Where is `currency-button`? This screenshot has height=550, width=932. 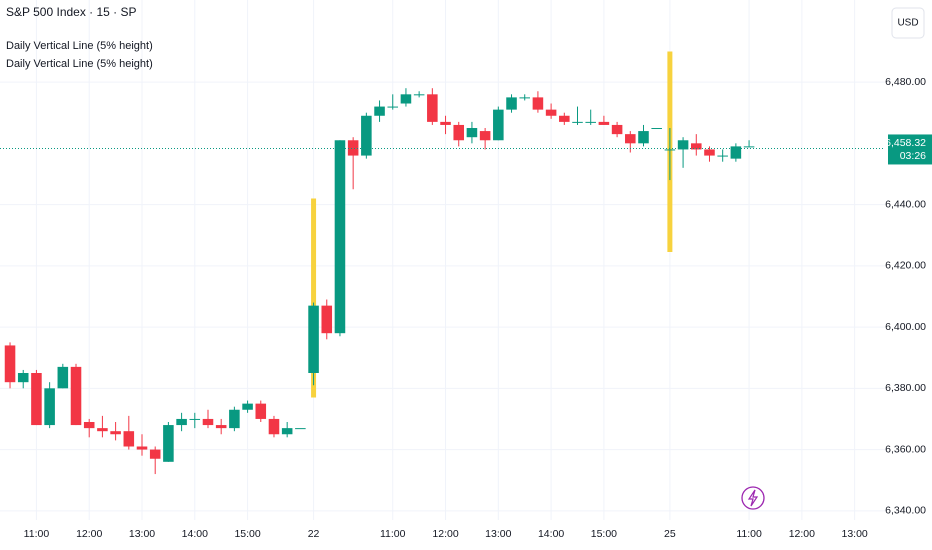
currency-button is located at coordinates (908, 23).